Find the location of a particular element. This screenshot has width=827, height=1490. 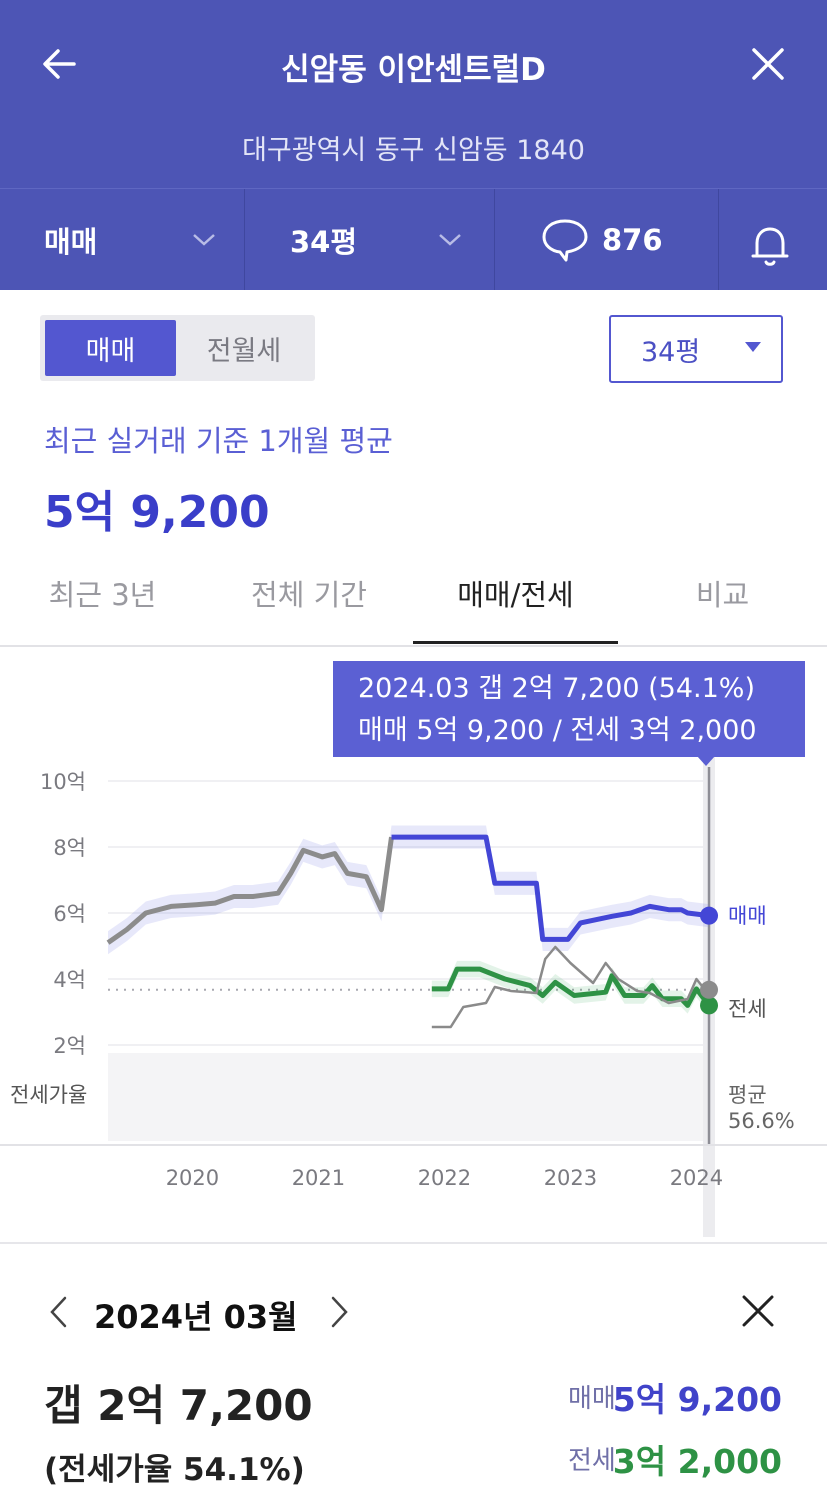

segment-rent: 전월세 is located at coordinates (244, 351).